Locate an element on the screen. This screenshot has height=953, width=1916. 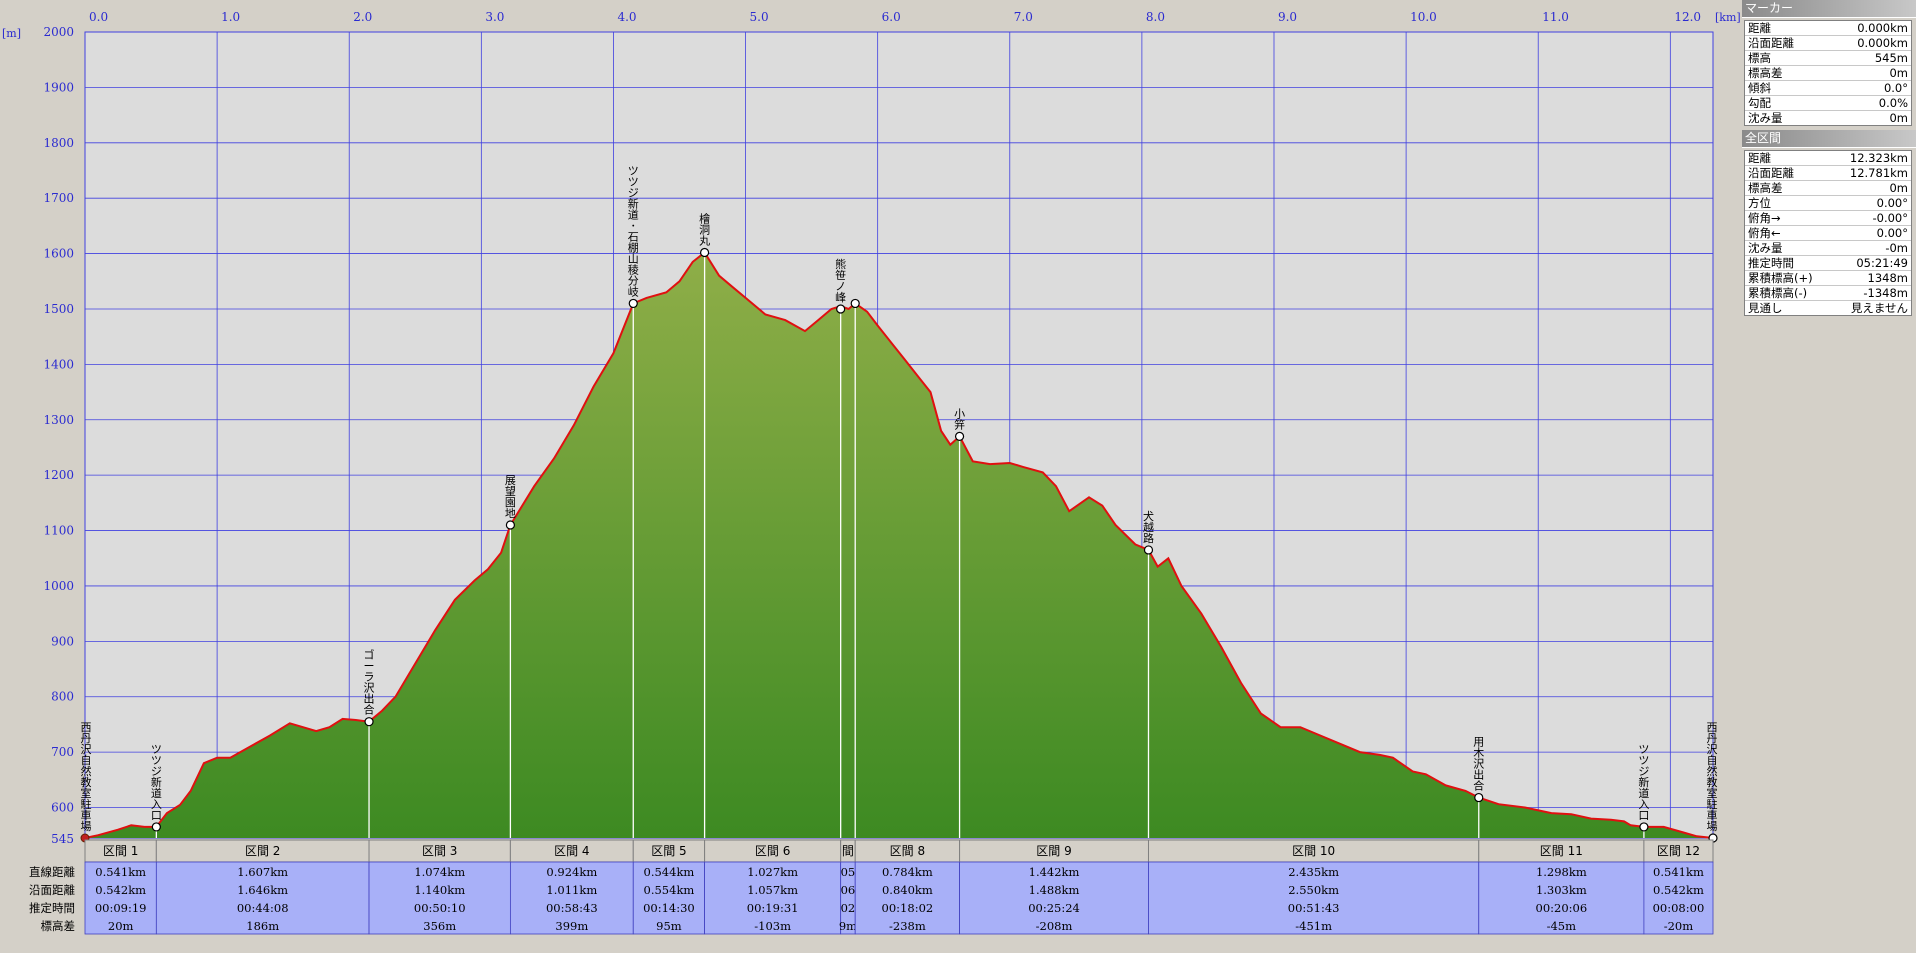
y-tick-label: 1500 is located at coordinates (58, 309).